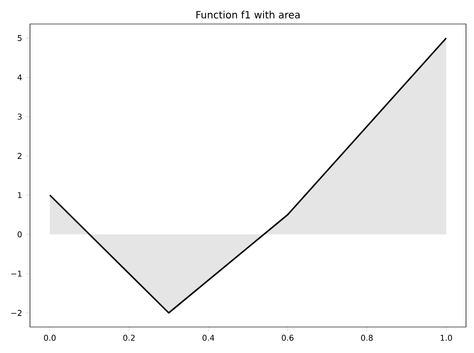  I want to click on chart-title: Function f1 with area, so click(248, 14).